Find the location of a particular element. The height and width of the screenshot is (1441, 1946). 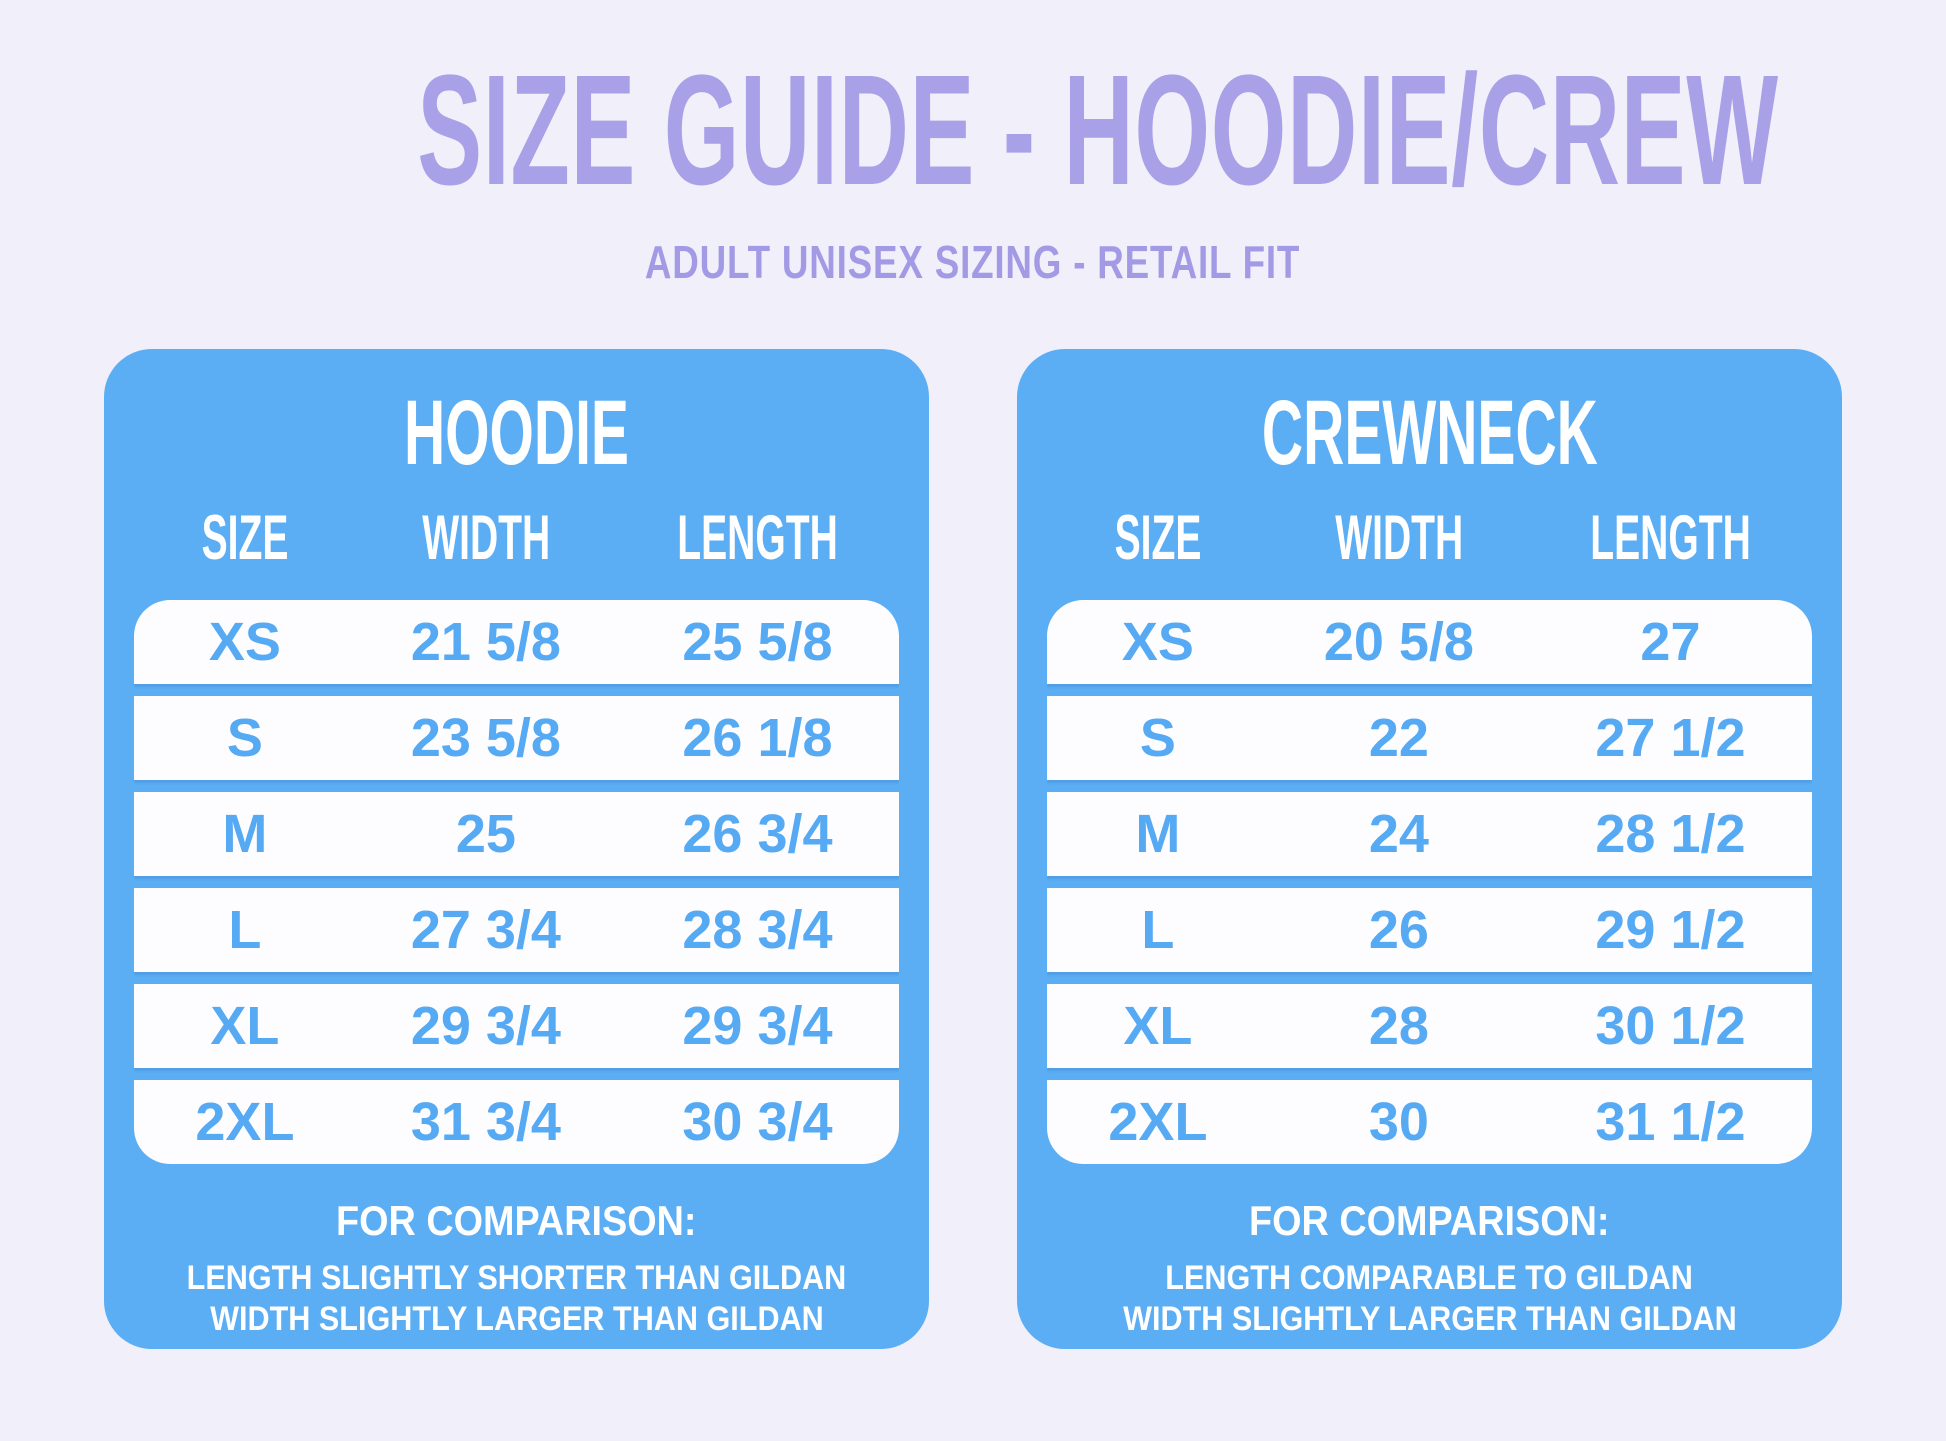

card-title-text: HOODIE is located at coordinates (516, 433).